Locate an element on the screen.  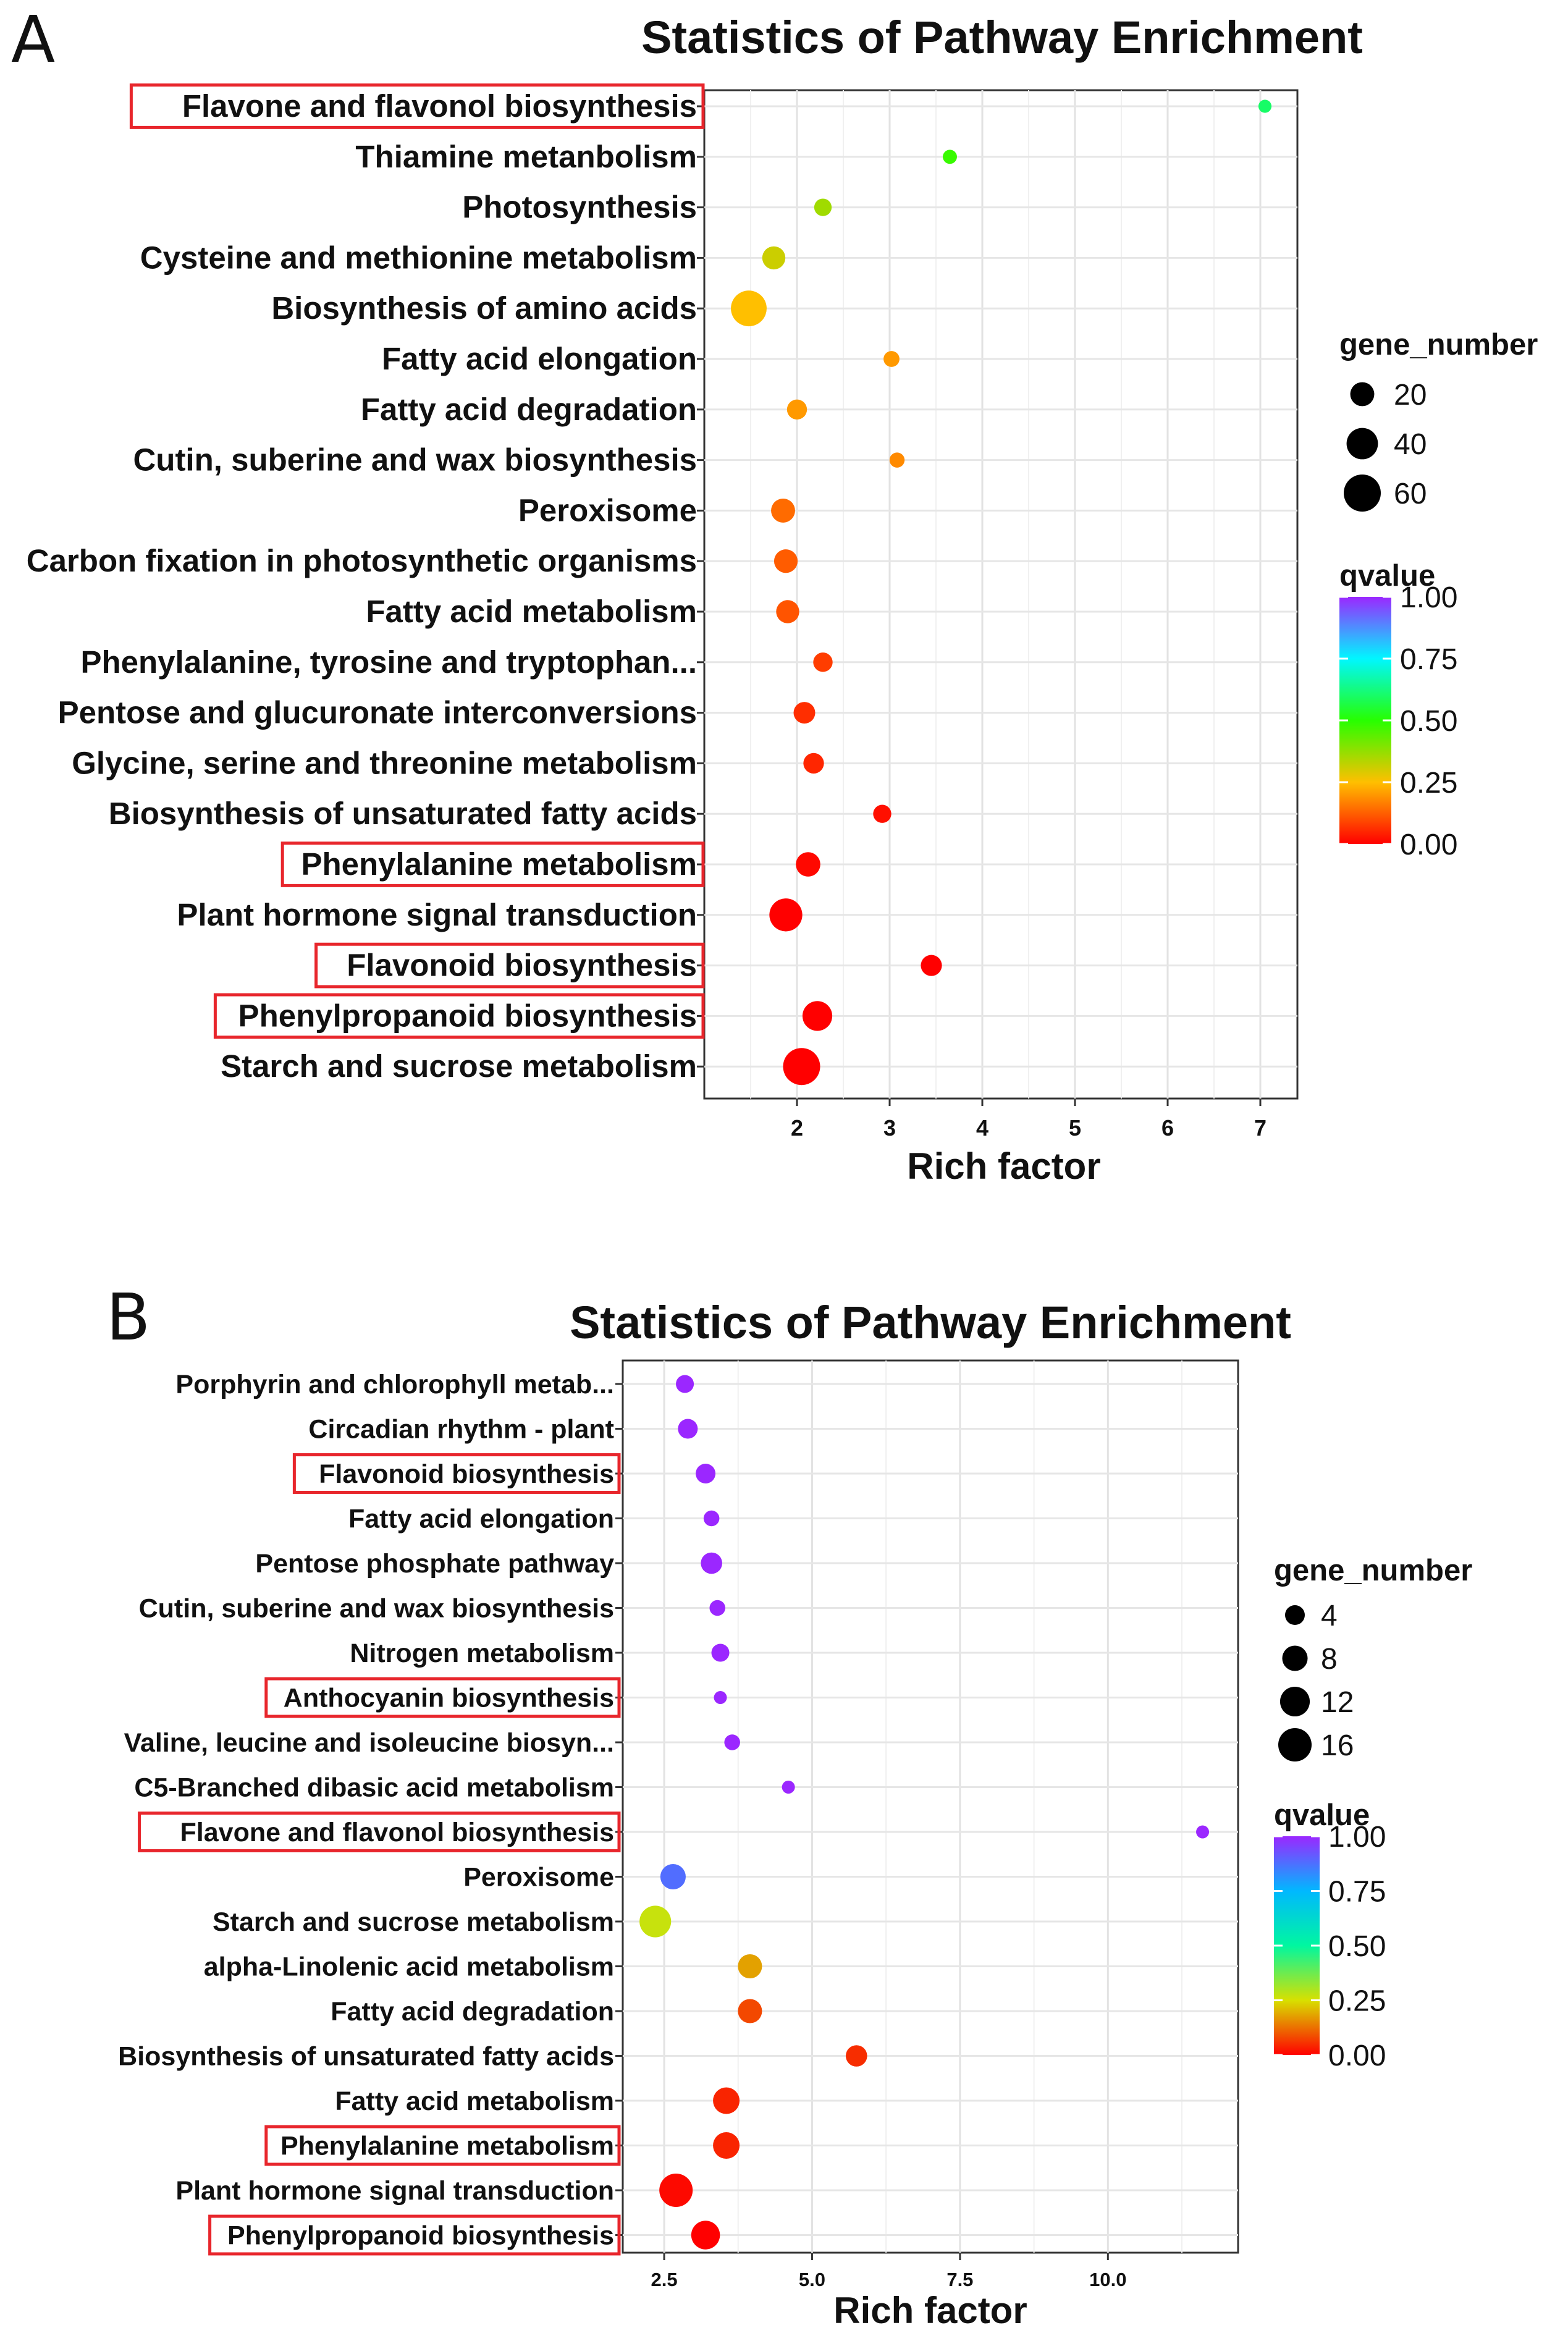
panel-b-title: Statistics of Pathway Enrichment is located at coordinates (930, 1322).